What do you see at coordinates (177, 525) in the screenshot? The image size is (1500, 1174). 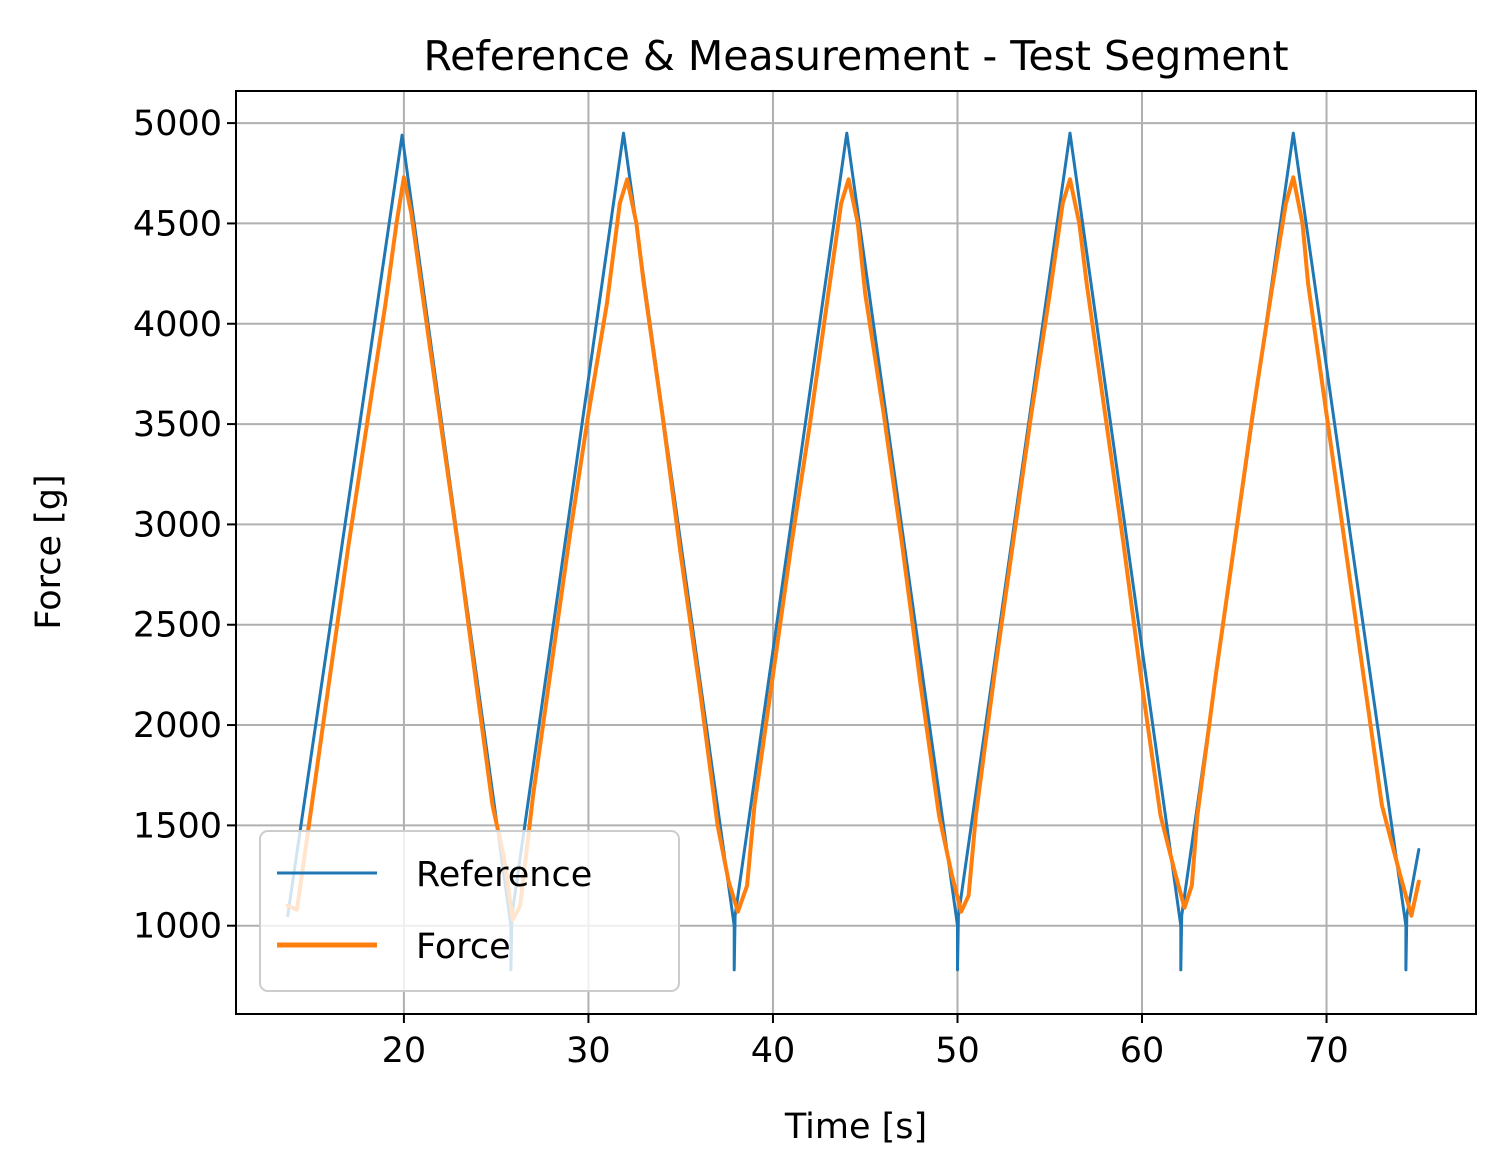 I see `y-tick-label: 3000` at bounding box center [177, 525].